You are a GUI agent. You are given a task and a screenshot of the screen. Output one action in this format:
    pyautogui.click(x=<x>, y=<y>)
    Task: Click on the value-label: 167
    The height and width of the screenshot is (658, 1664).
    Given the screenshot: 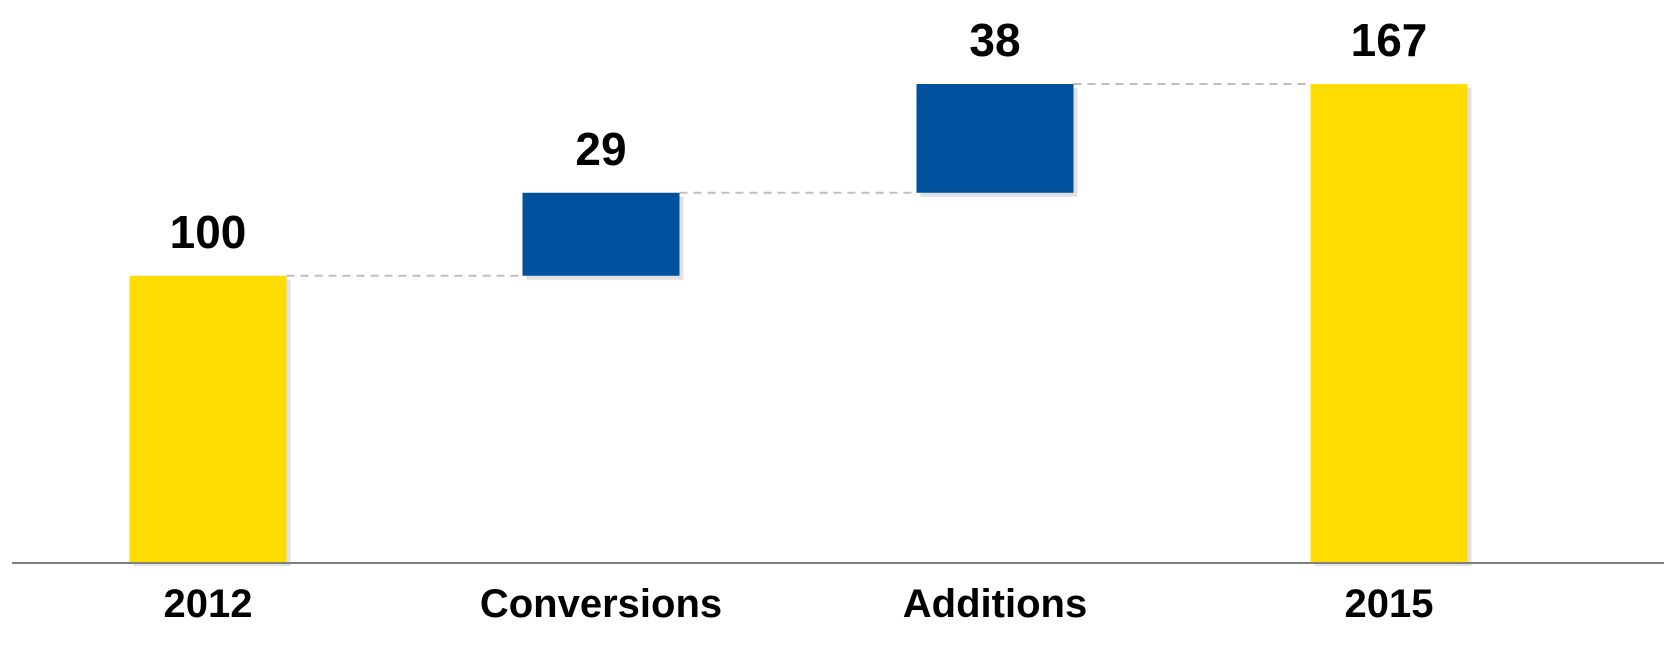 What is the action you would take?
    pyautogui.click(x=1389, y=40)
    